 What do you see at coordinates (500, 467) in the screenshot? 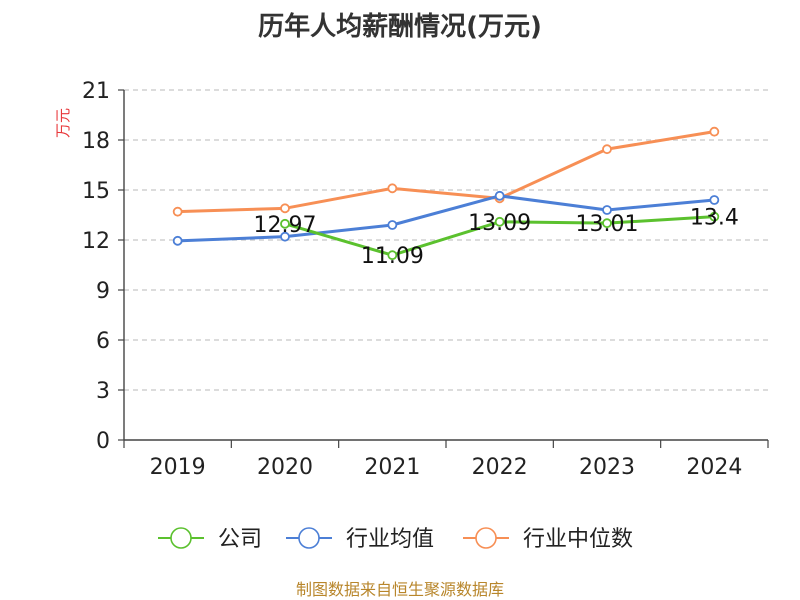
I see `x-tick-label: 2022` at bounding box center [500, 467].